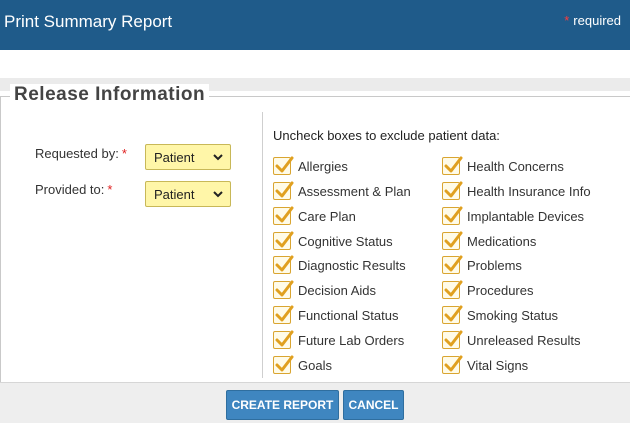 Image resolution: width=630 pixels, height=423 pixels. Describe the element at coordinates (345, 241) in the screenshot. I see `checkbox-label: Cognitive Status` at that location.